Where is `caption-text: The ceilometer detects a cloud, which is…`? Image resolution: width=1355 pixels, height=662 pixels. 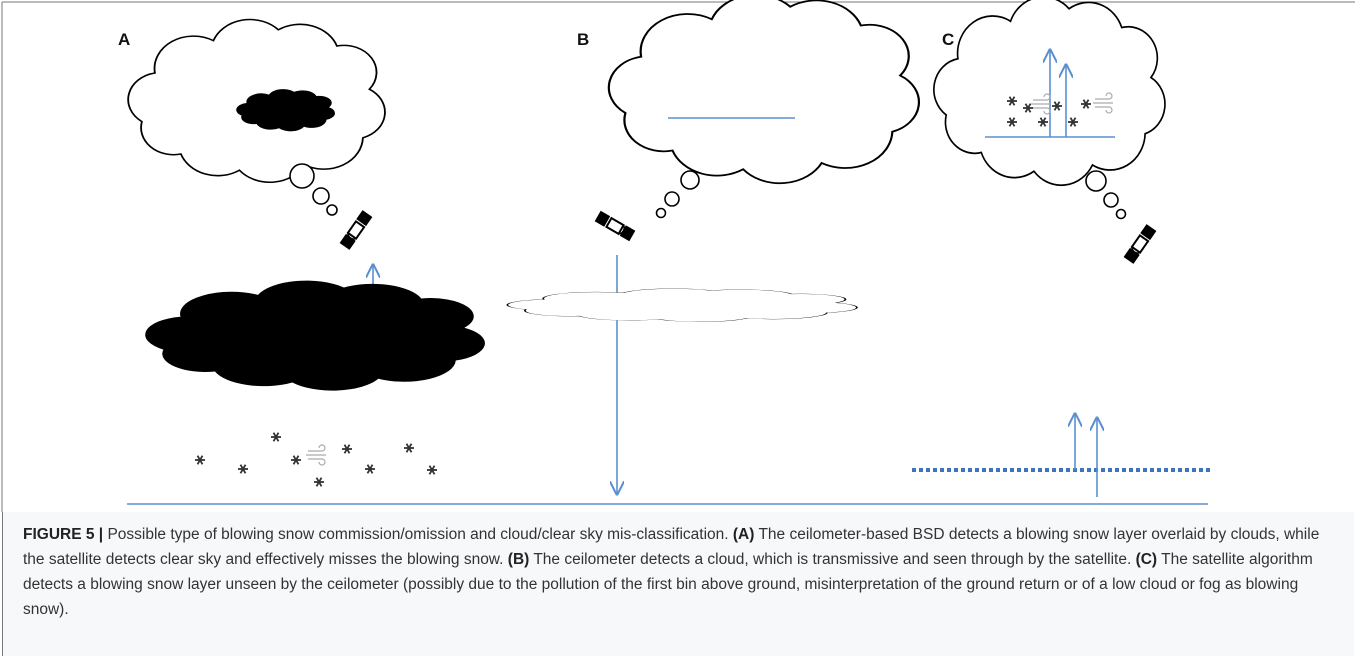
caption-text: The ceilometer detects a cloud, which is… is located at coordinates (832, 559).